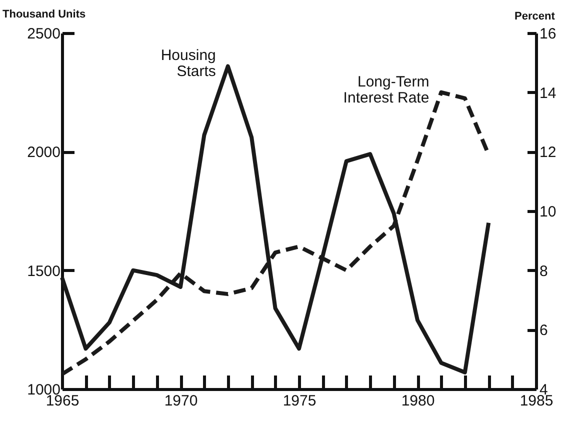  I want to click on y-axis-title: Thousand Units, so click(44, 14).